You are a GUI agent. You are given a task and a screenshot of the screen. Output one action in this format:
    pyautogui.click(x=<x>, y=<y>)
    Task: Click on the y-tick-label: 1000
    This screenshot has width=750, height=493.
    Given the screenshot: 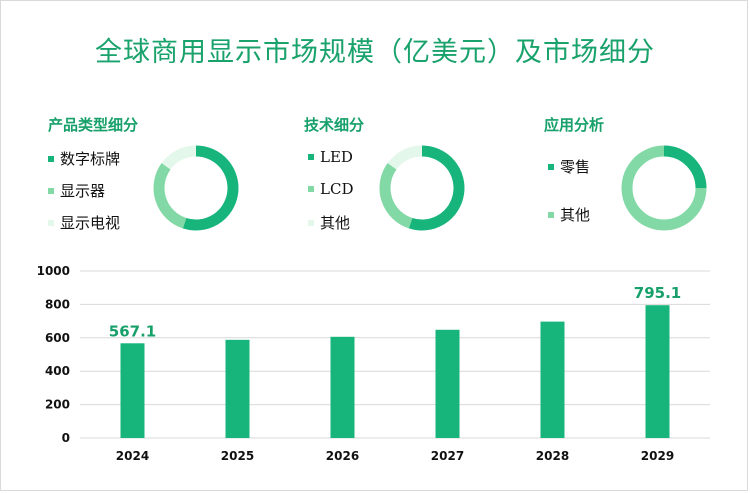 What is the action you would take?
    pyautogui.click(x=53, y=271)
    